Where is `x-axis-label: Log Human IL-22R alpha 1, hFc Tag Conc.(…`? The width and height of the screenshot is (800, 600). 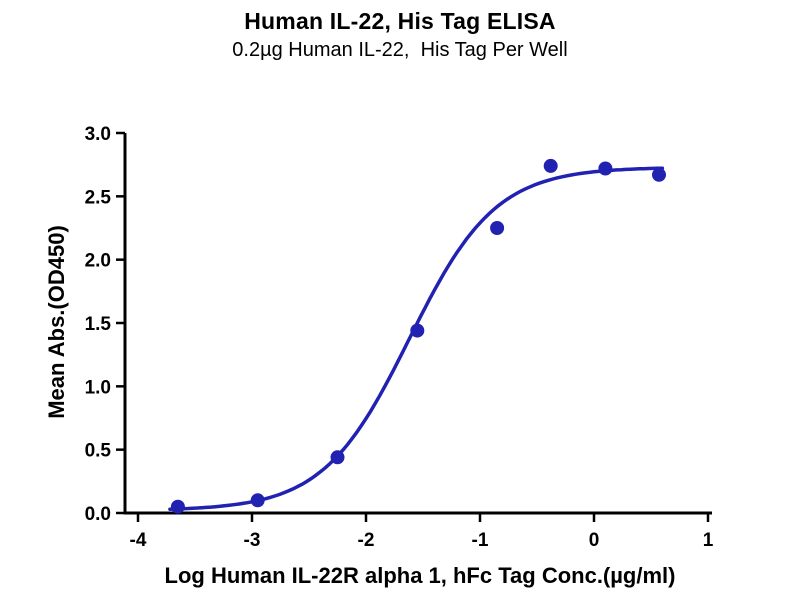 x-axis-label: Log Human IL-22R alpha 1, hFc Tag Conc.(… is located at coordinates (420, 575).